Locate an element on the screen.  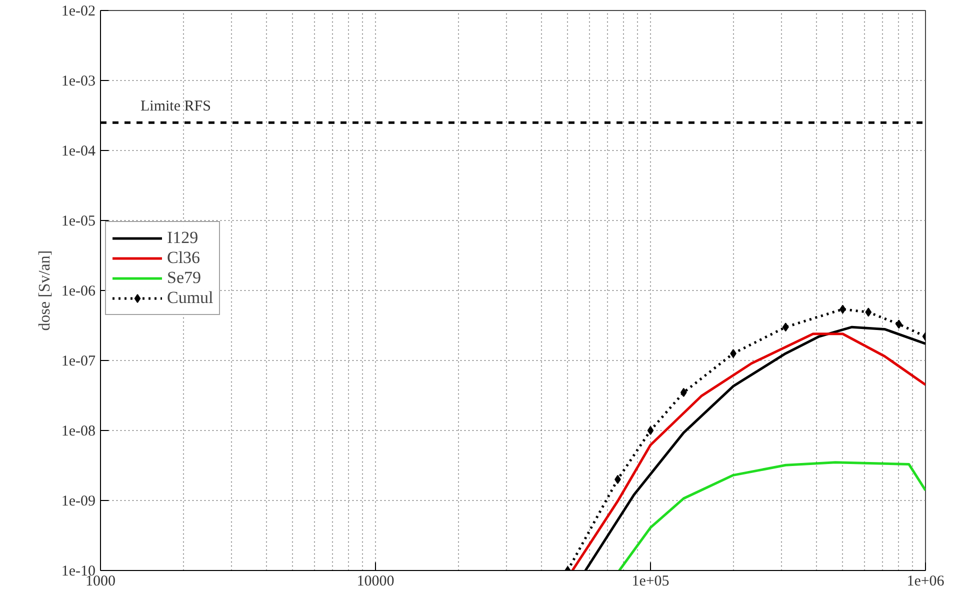
y-tick-label: 1e-06 is located at coordinates (78, 292).